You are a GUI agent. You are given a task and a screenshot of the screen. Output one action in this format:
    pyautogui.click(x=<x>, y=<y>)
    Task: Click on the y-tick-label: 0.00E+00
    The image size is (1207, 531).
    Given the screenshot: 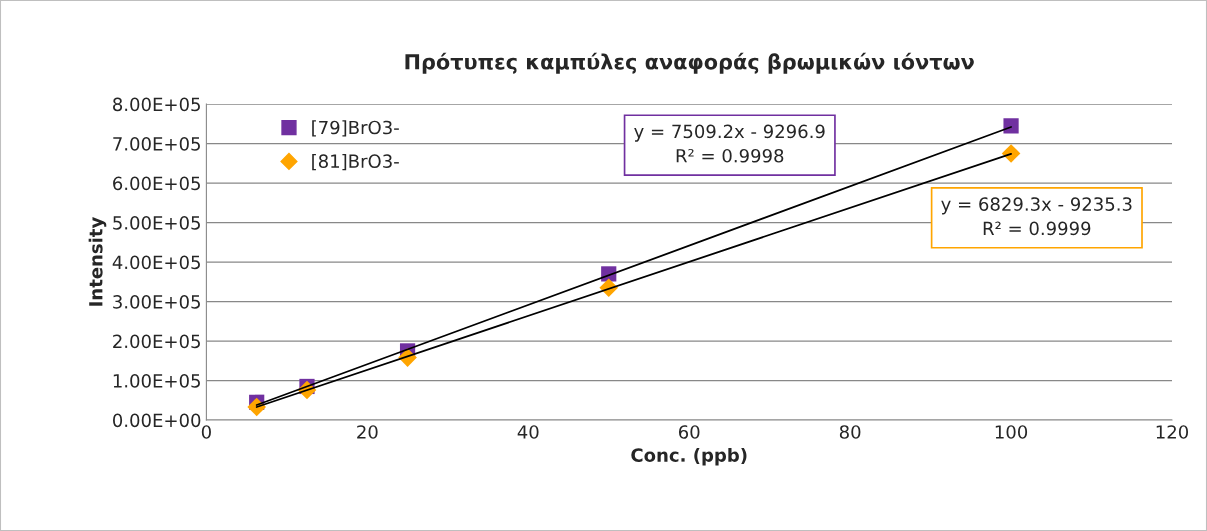 What is the action you would take?
    pyautogui.click(x=157, y=420)
    